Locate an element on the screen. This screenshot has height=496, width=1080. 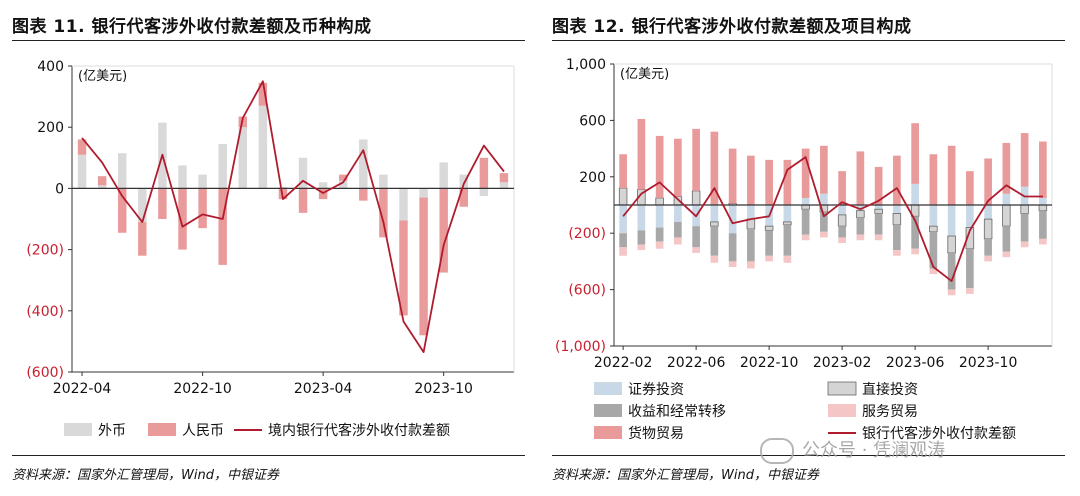
bar-收益和经常转移-2022-04 is located at coordinates (659, 234).